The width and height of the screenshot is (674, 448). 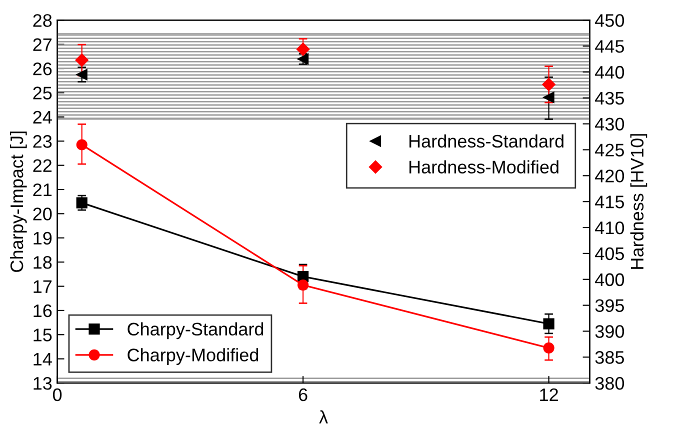 What do you see at coordinates (609, 176) in the screenshot?
I see `y2-tick-label: 420` at bounding box center [609, 176].